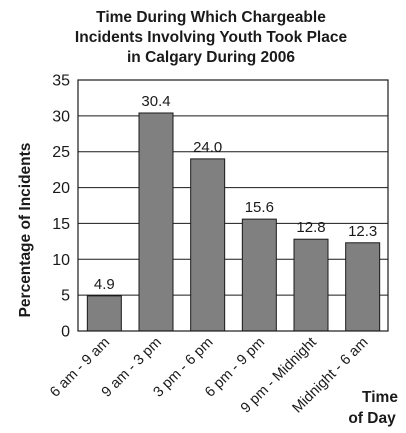  I want to click on chart-title-line-2: Incidents Involving Youth Took Place, so click(211, 37).